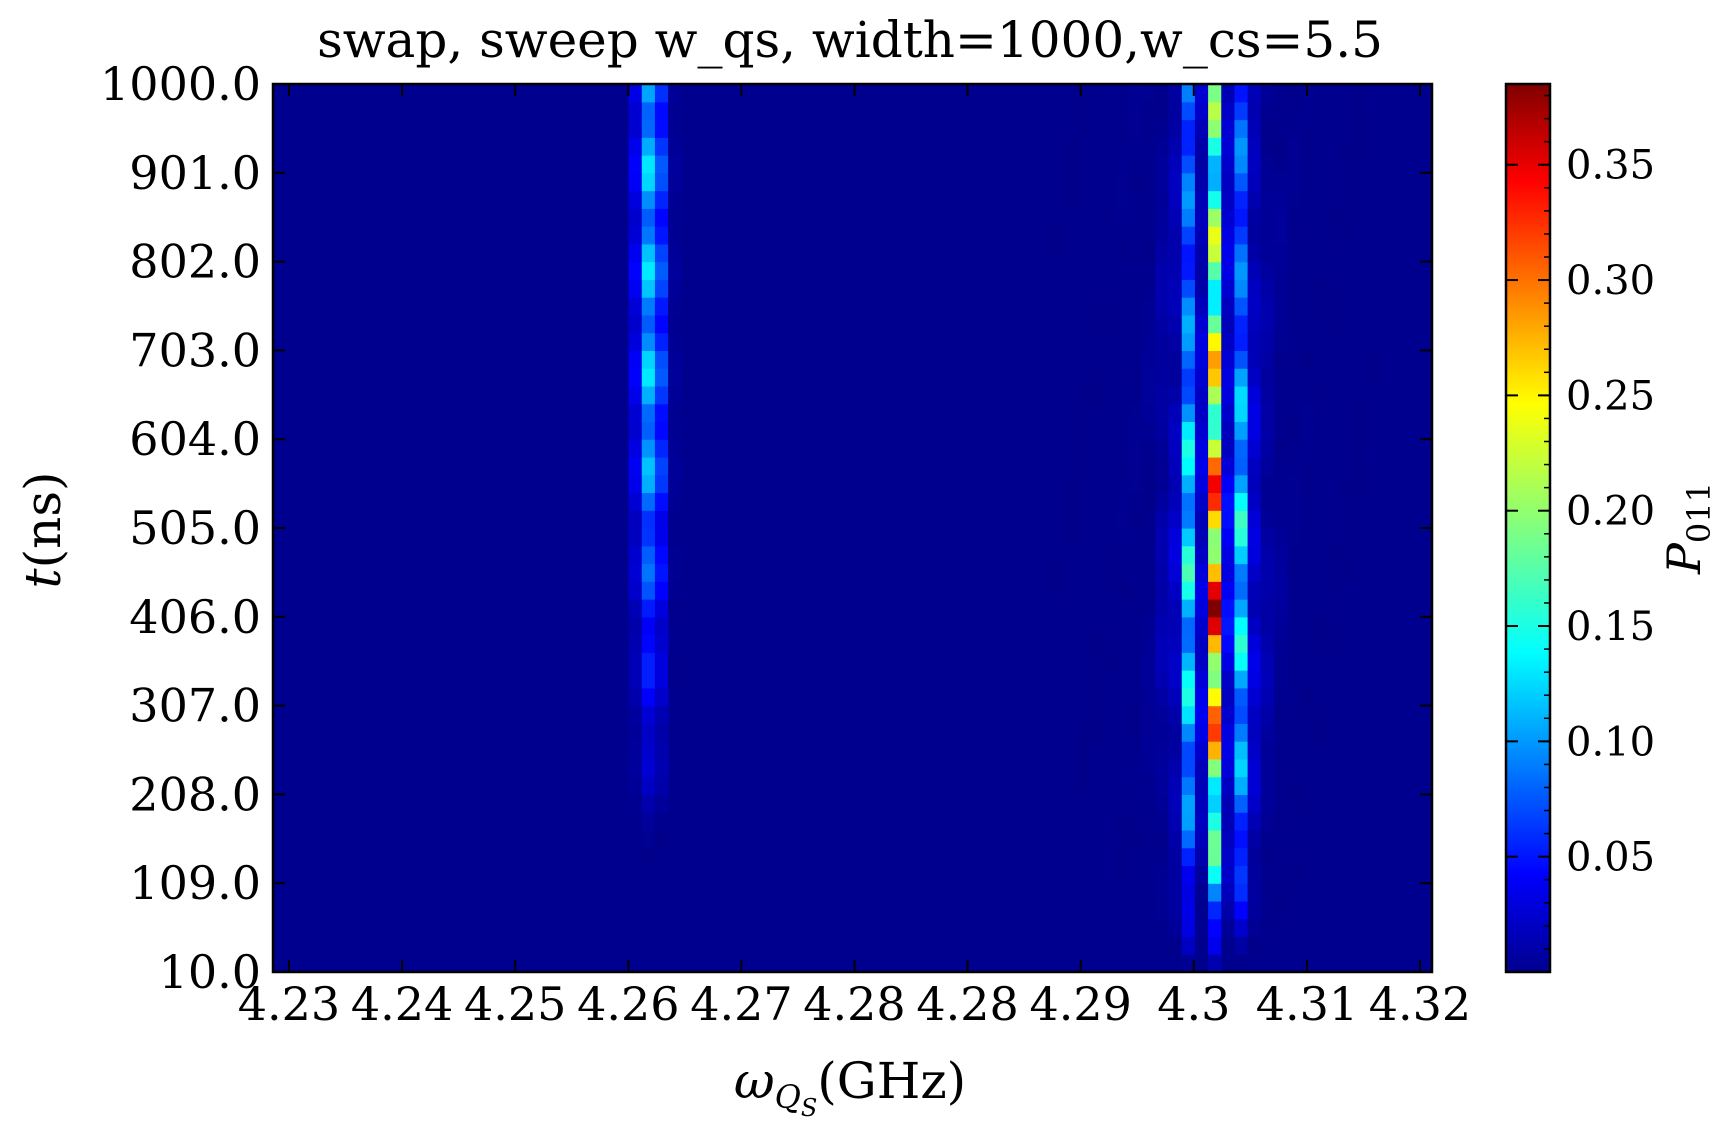  What do you see at coordinates (195, 528) in the screenshot?
I see `y-tick-label: 505.0` at bounding box center [195, 528].